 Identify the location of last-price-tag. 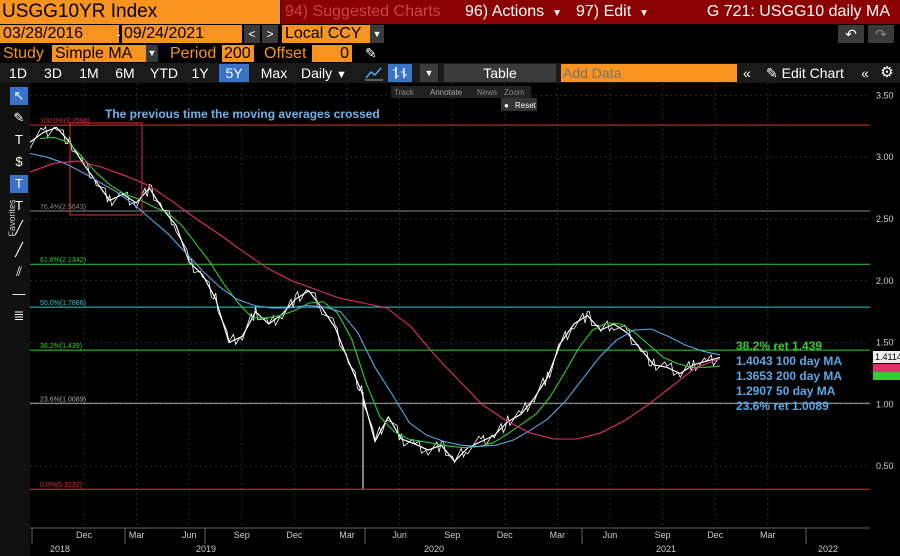
(886, 357).